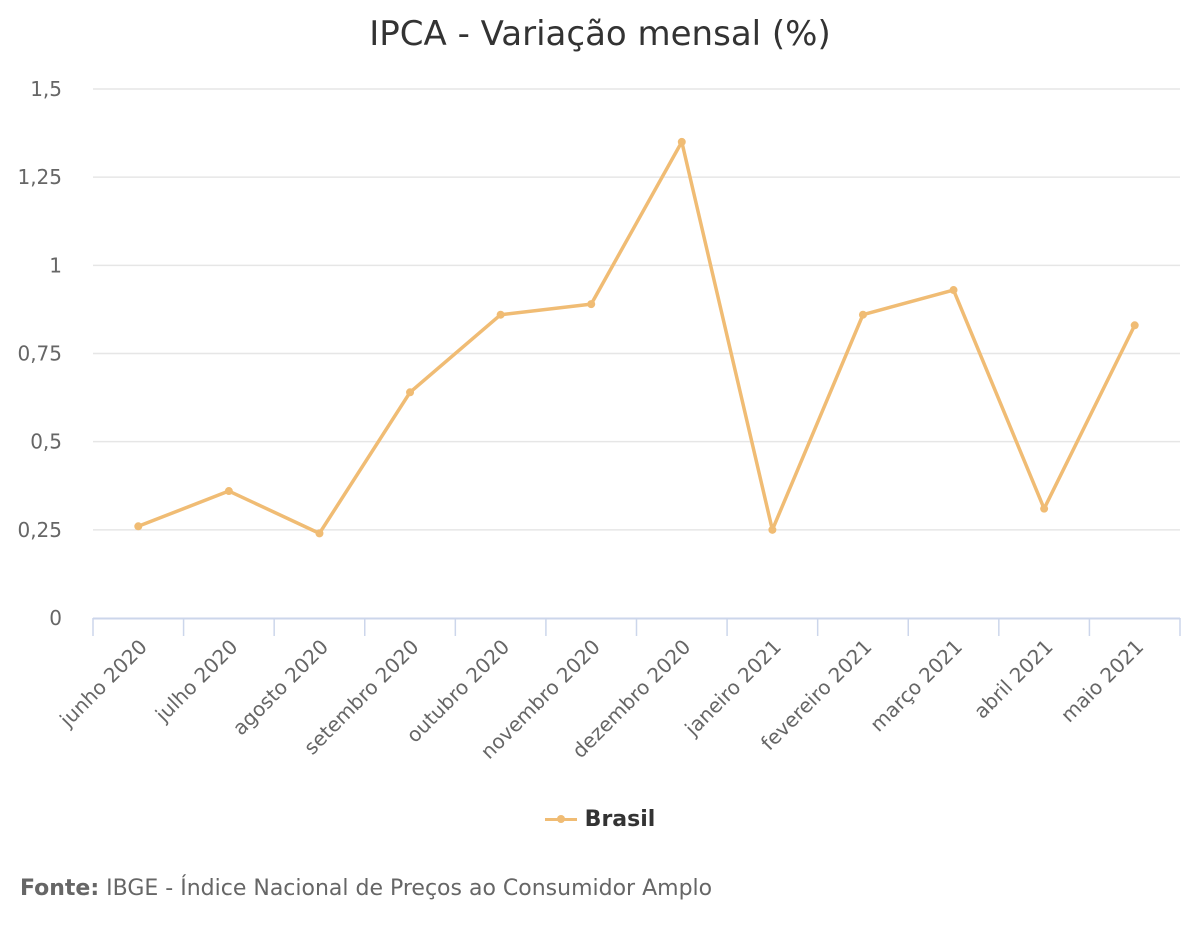 The width and height of the screenshot is (1200, 935). I want to click on legend-item-brasil: Brasil, so click(600, 819).